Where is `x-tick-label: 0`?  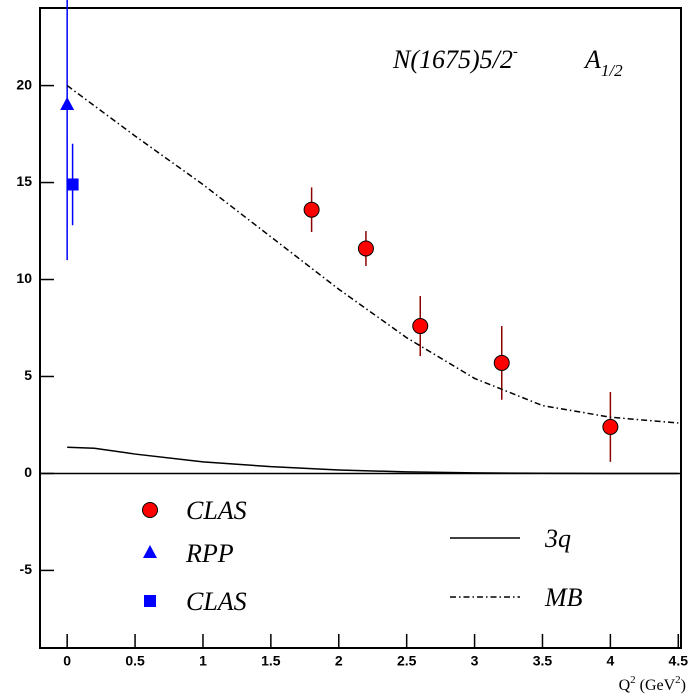
x-tick-label: 0 is located at coordinates (67, 661).